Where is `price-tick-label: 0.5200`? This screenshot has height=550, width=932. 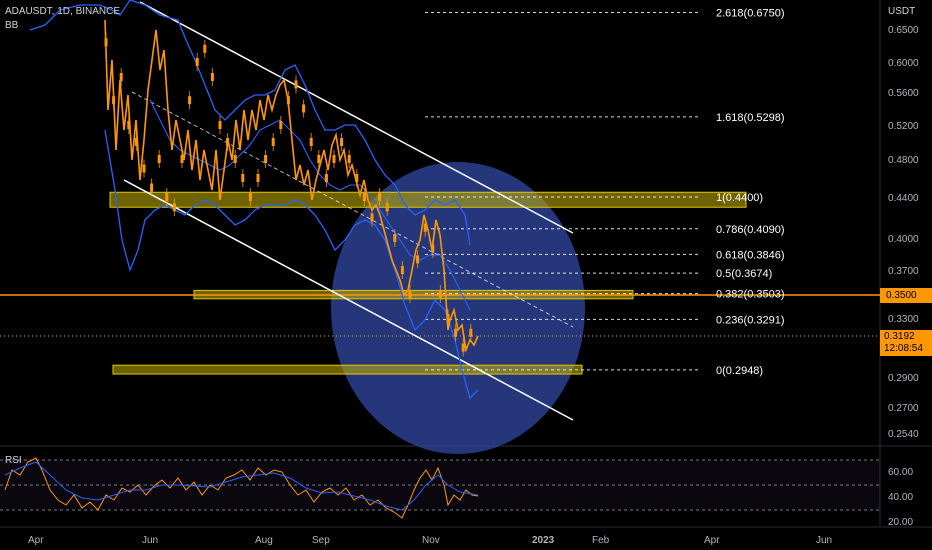
price-tick-label: 0.5200 is located at coordinates (903, 126).